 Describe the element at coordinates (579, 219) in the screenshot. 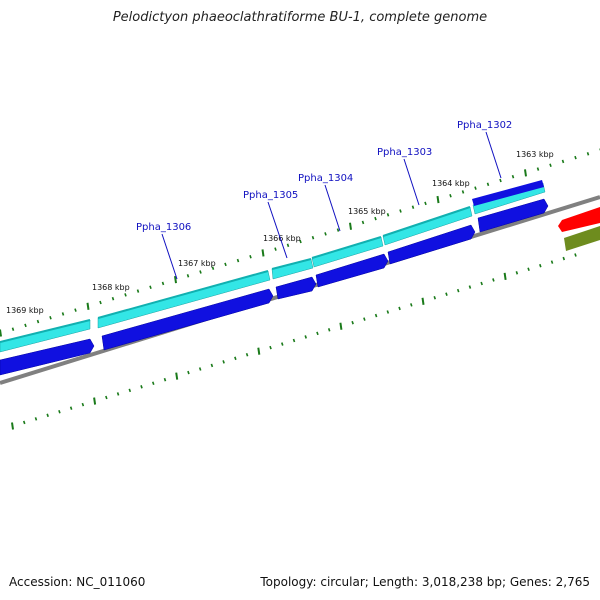

I see `feature-red` at that location.